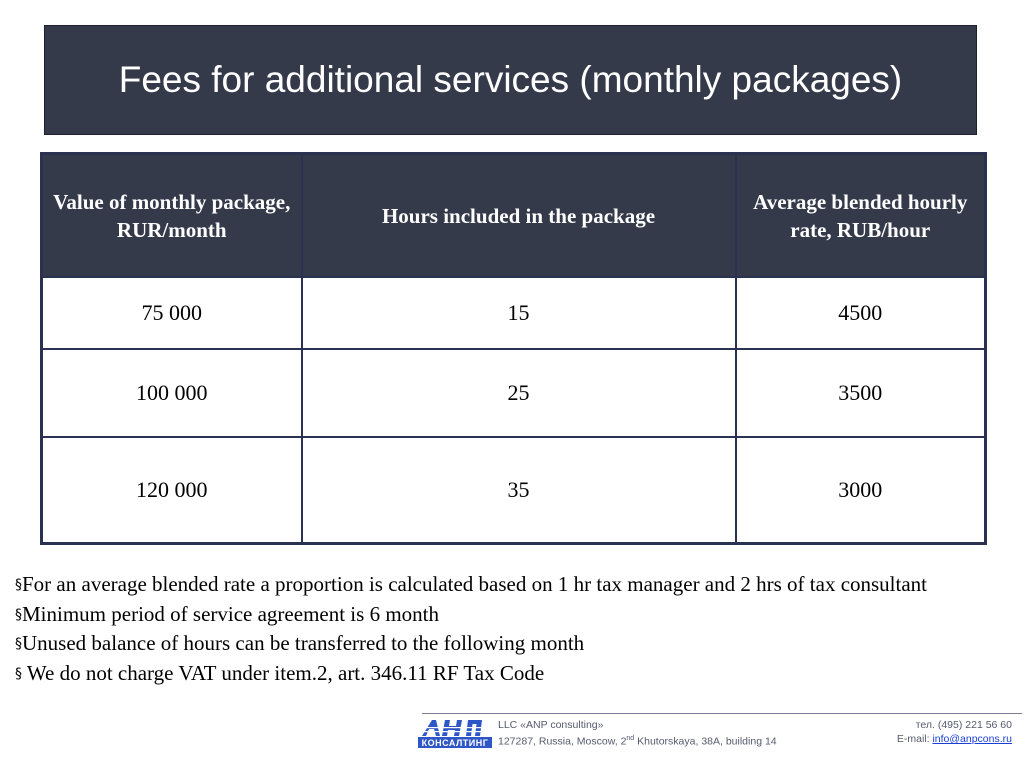 Image resolution: width=1024 pixels, height=768 pixels. What do you see at coordinates (860, 215) in the screenshot?
I see `column-header-hourly-rate: Average blended hourly rate, RUB/hour` at bounding box center [860, 215].